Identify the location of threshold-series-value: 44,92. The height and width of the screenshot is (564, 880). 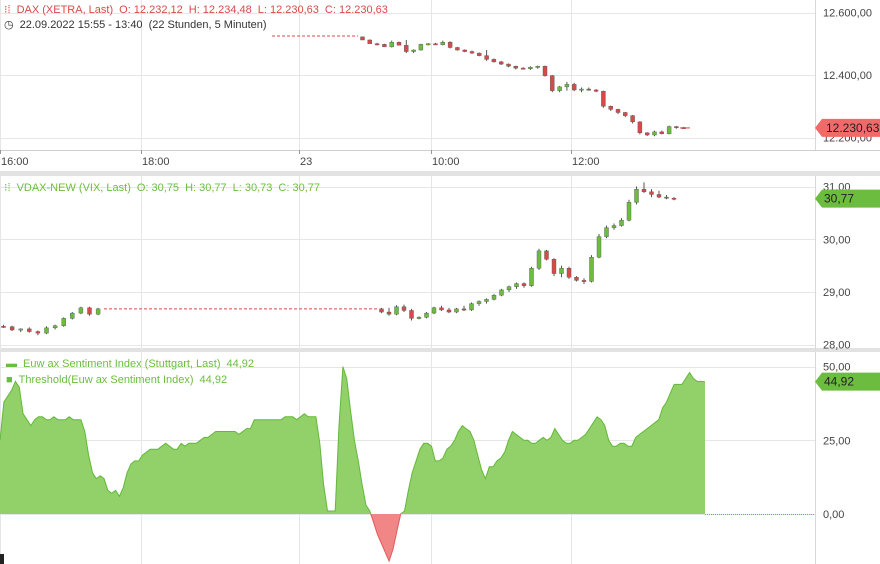
(213, 380).